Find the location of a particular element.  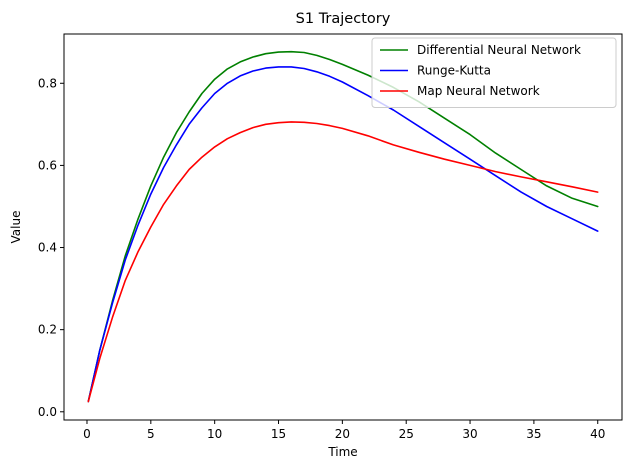

y-tick-label: 0.6 is located at coordinates (47, 165).